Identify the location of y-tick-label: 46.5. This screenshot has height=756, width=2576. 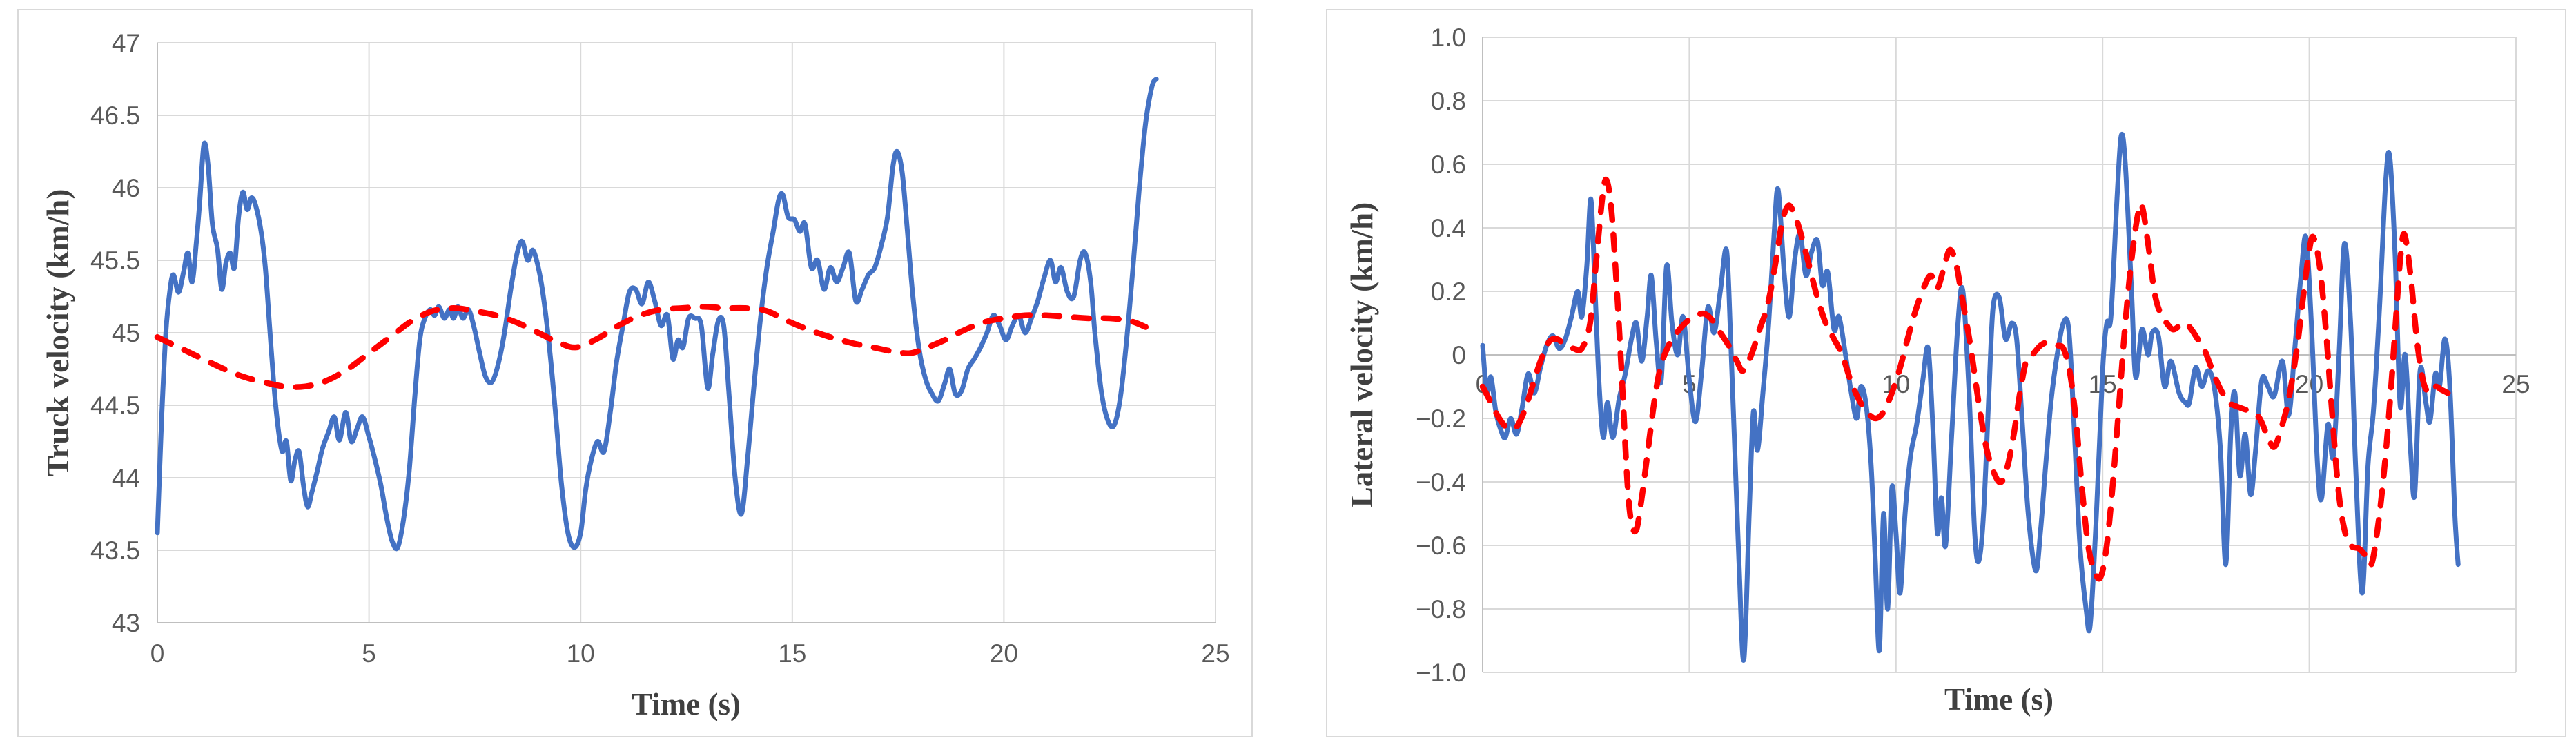
(115, 115).